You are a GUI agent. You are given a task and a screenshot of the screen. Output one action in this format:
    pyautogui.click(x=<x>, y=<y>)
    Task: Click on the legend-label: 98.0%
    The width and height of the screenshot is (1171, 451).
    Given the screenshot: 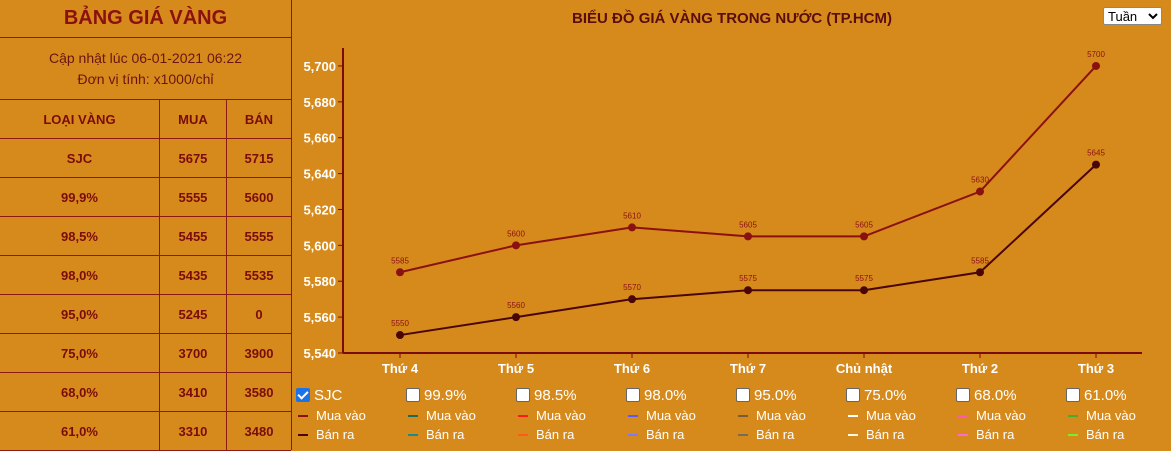 What is the action you would take?
    pyautogui.click(x=665, y=395)
    